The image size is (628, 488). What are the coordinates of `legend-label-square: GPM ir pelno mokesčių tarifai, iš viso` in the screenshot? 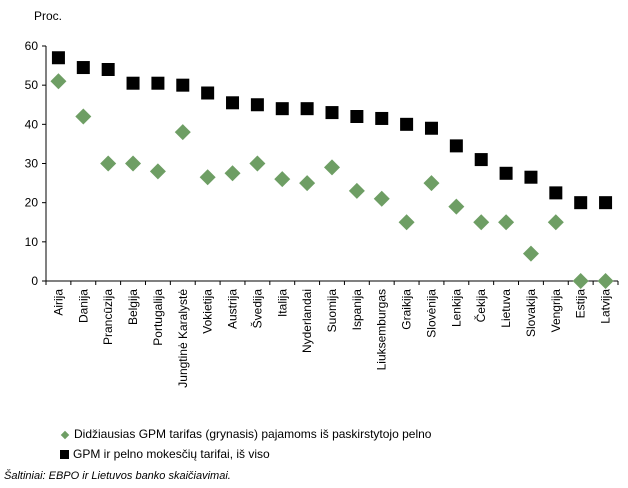 It's located at (171, 454).